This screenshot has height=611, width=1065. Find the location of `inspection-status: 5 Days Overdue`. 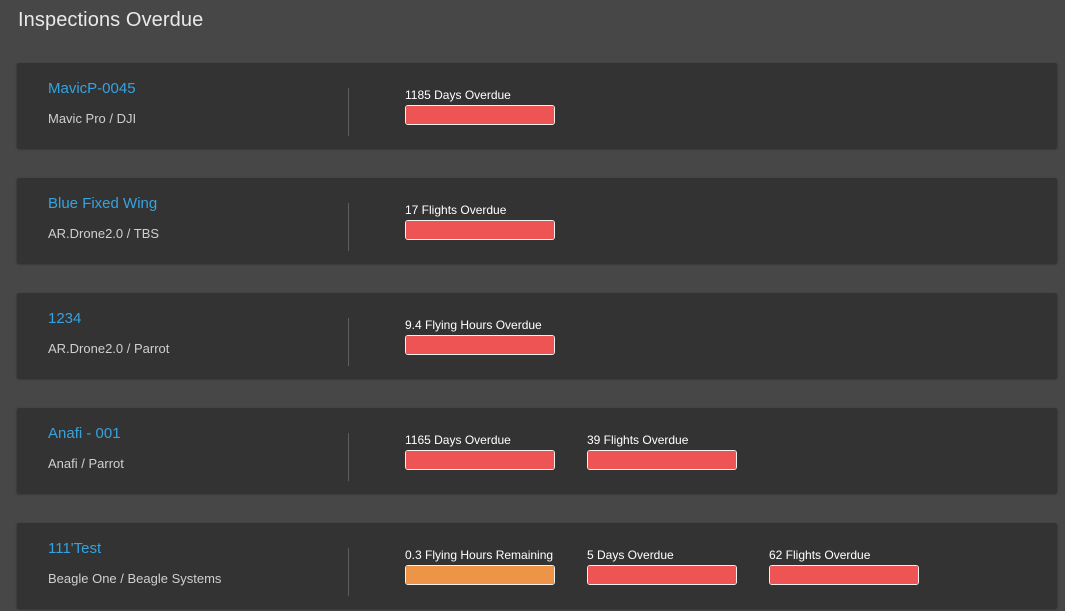

inspection-status: 5 Days Overdue is located at coordinates (667, 566).